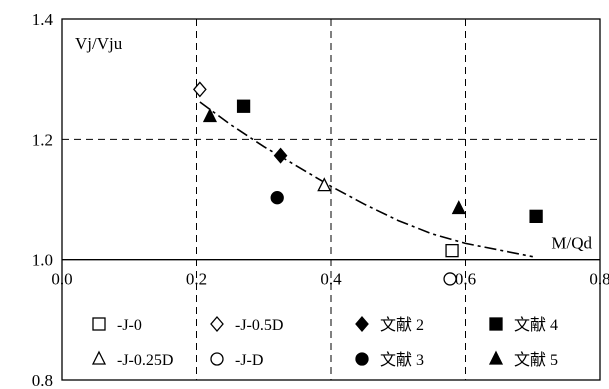 This screenshot has height=389, width=609. I want to click on x-tick-label-3: 0.6, so click(465, 279).